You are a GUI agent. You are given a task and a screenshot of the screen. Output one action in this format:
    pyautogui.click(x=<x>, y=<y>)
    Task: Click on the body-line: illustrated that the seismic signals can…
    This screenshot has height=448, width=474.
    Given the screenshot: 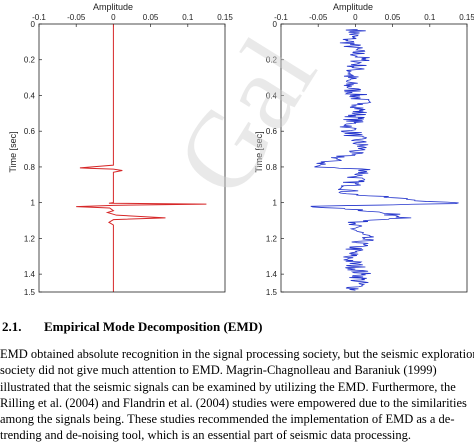 What is the action you would take?
    pyautogui.click(x=228, y=386)
    